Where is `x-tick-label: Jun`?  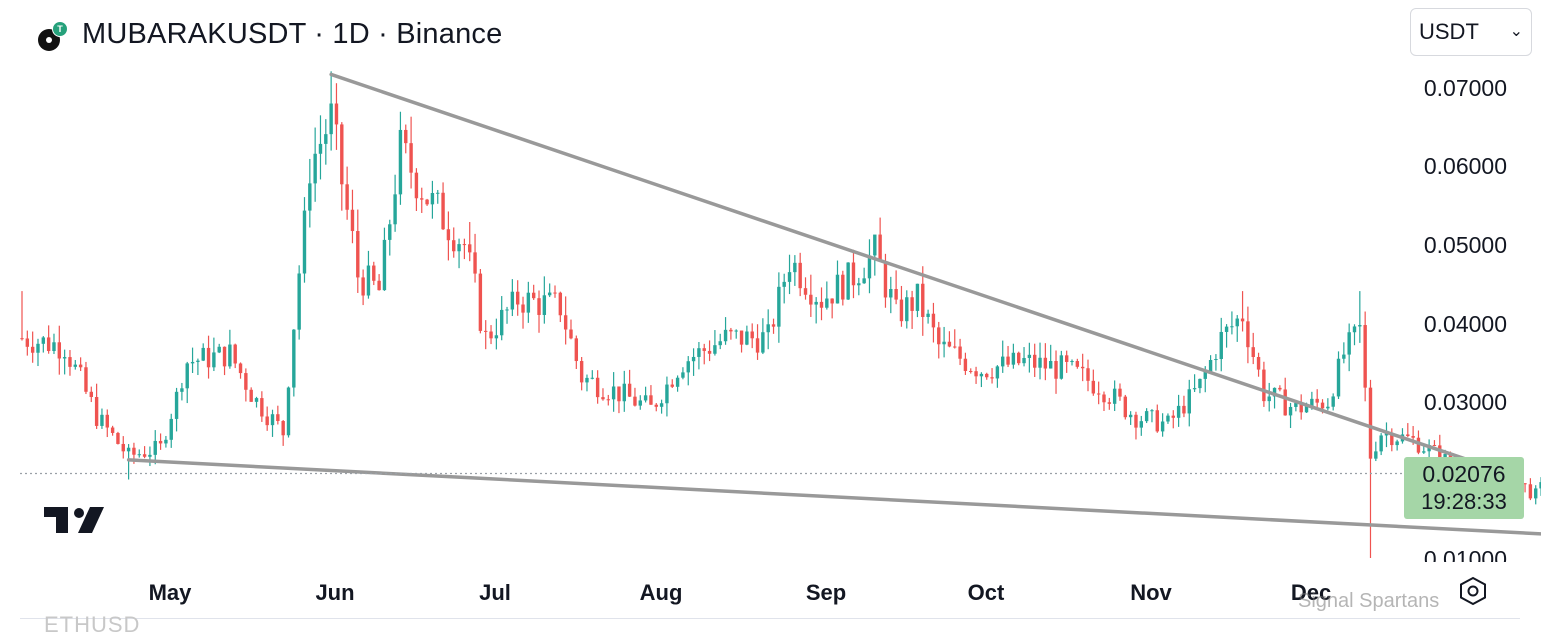 x-tick-label: Jun is located at coordinates (335, 592).